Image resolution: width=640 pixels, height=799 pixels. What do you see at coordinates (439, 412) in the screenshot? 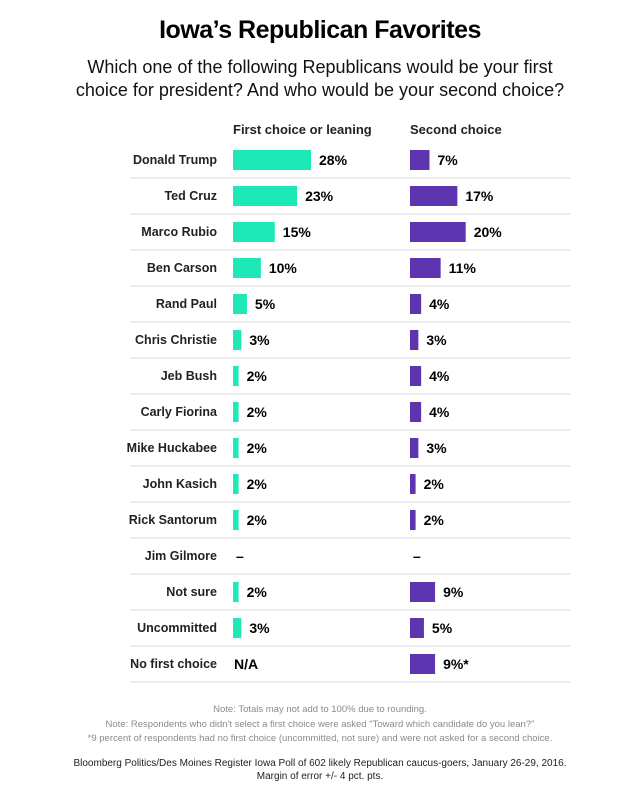
I see `value-label-second-carly-fiorina: 4%` at bounding box center [439, 412].